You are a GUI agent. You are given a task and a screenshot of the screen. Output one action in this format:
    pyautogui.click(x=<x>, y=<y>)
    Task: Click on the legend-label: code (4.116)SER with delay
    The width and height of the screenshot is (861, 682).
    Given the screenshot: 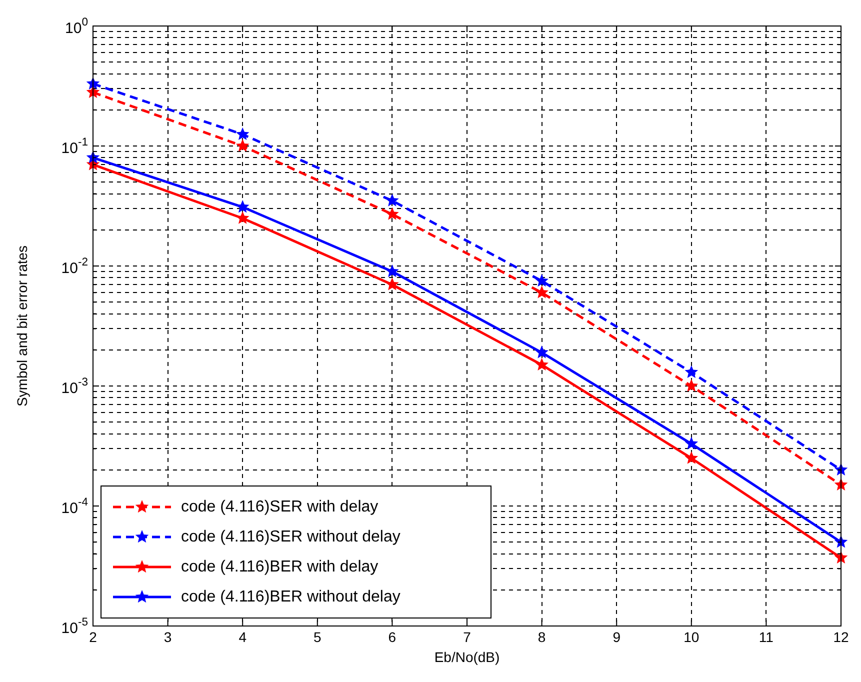 What is the action you would take?
    pyautogui.click(x=279, y=507)
    